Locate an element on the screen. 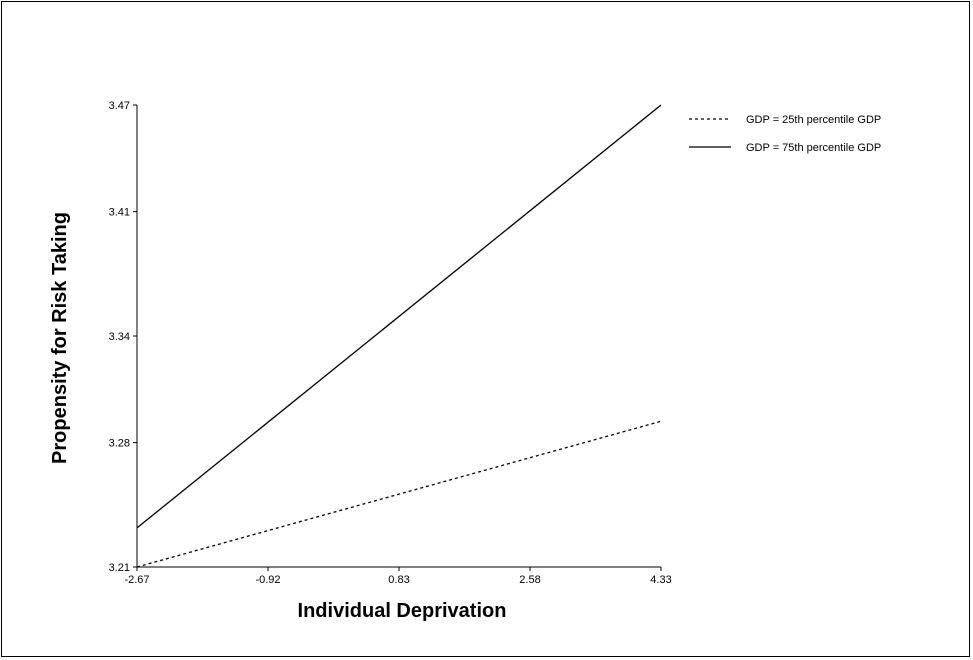 The height and width of the screenshot is (660, 973). y-tick-label: 3.28 is located at coordinates (119, 444).